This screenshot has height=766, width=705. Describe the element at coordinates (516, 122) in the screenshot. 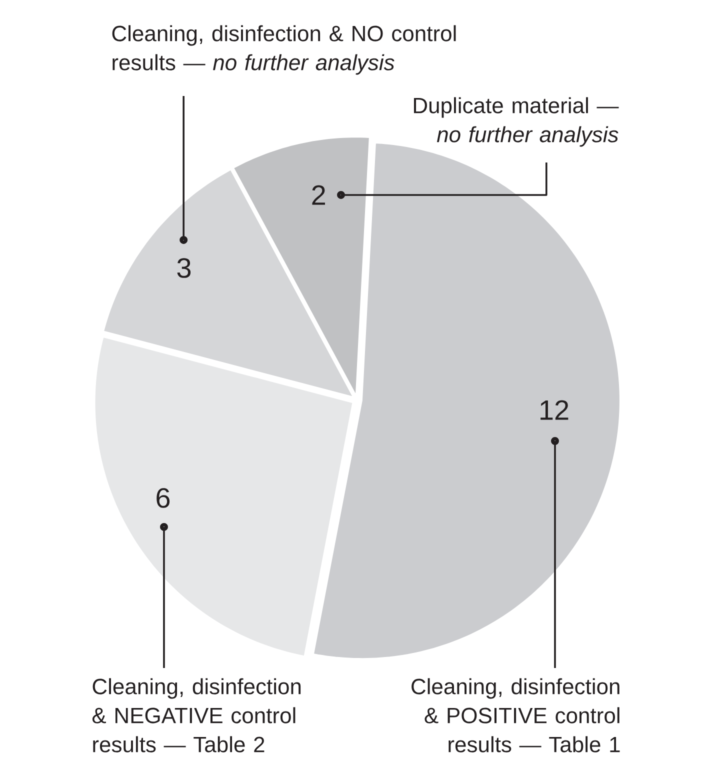

I see `slice-label: Duplicate material — no further analysis` at that location.